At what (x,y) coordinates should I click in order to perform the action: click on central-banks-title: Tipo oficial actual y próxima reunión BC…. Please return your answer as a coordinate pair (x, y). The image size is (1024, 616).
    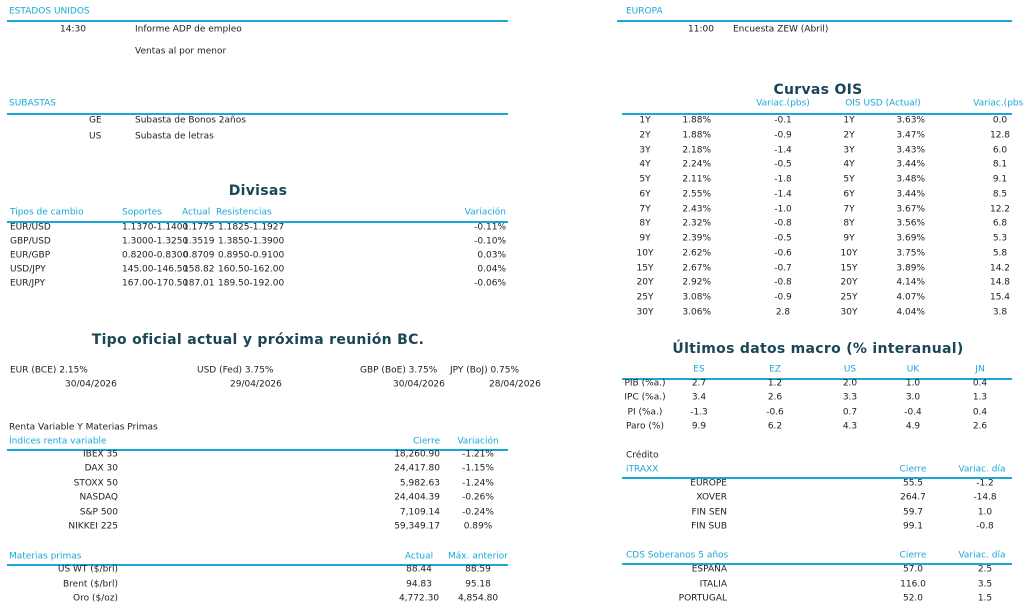
    Looking at the image, I should click on (258, 340).